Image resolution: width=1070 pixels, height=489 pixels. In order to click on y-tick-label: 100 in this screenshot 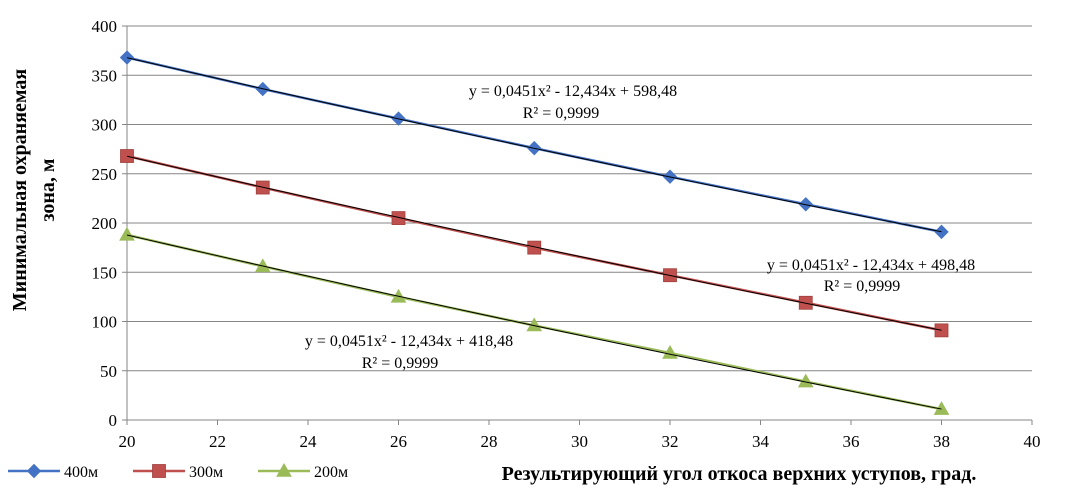, I will do `click(105, 322)`.